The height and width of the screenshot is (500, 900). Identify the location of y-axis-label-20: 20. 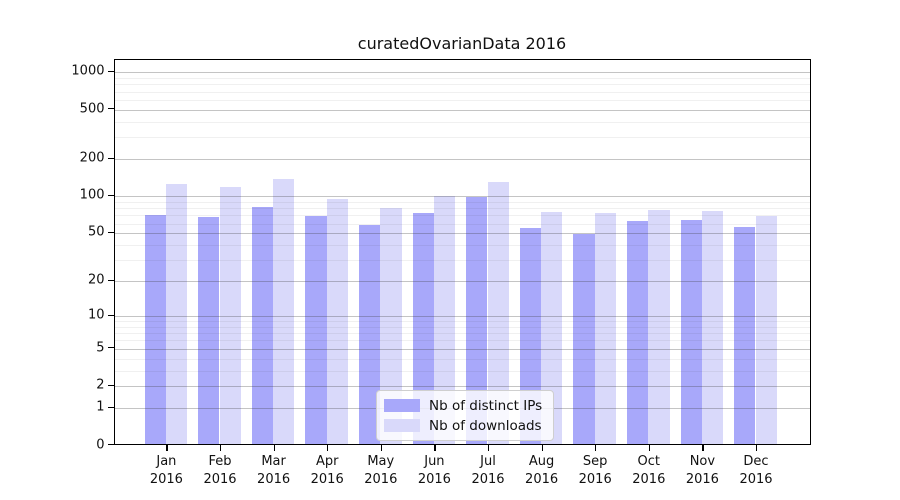
(96, 280).